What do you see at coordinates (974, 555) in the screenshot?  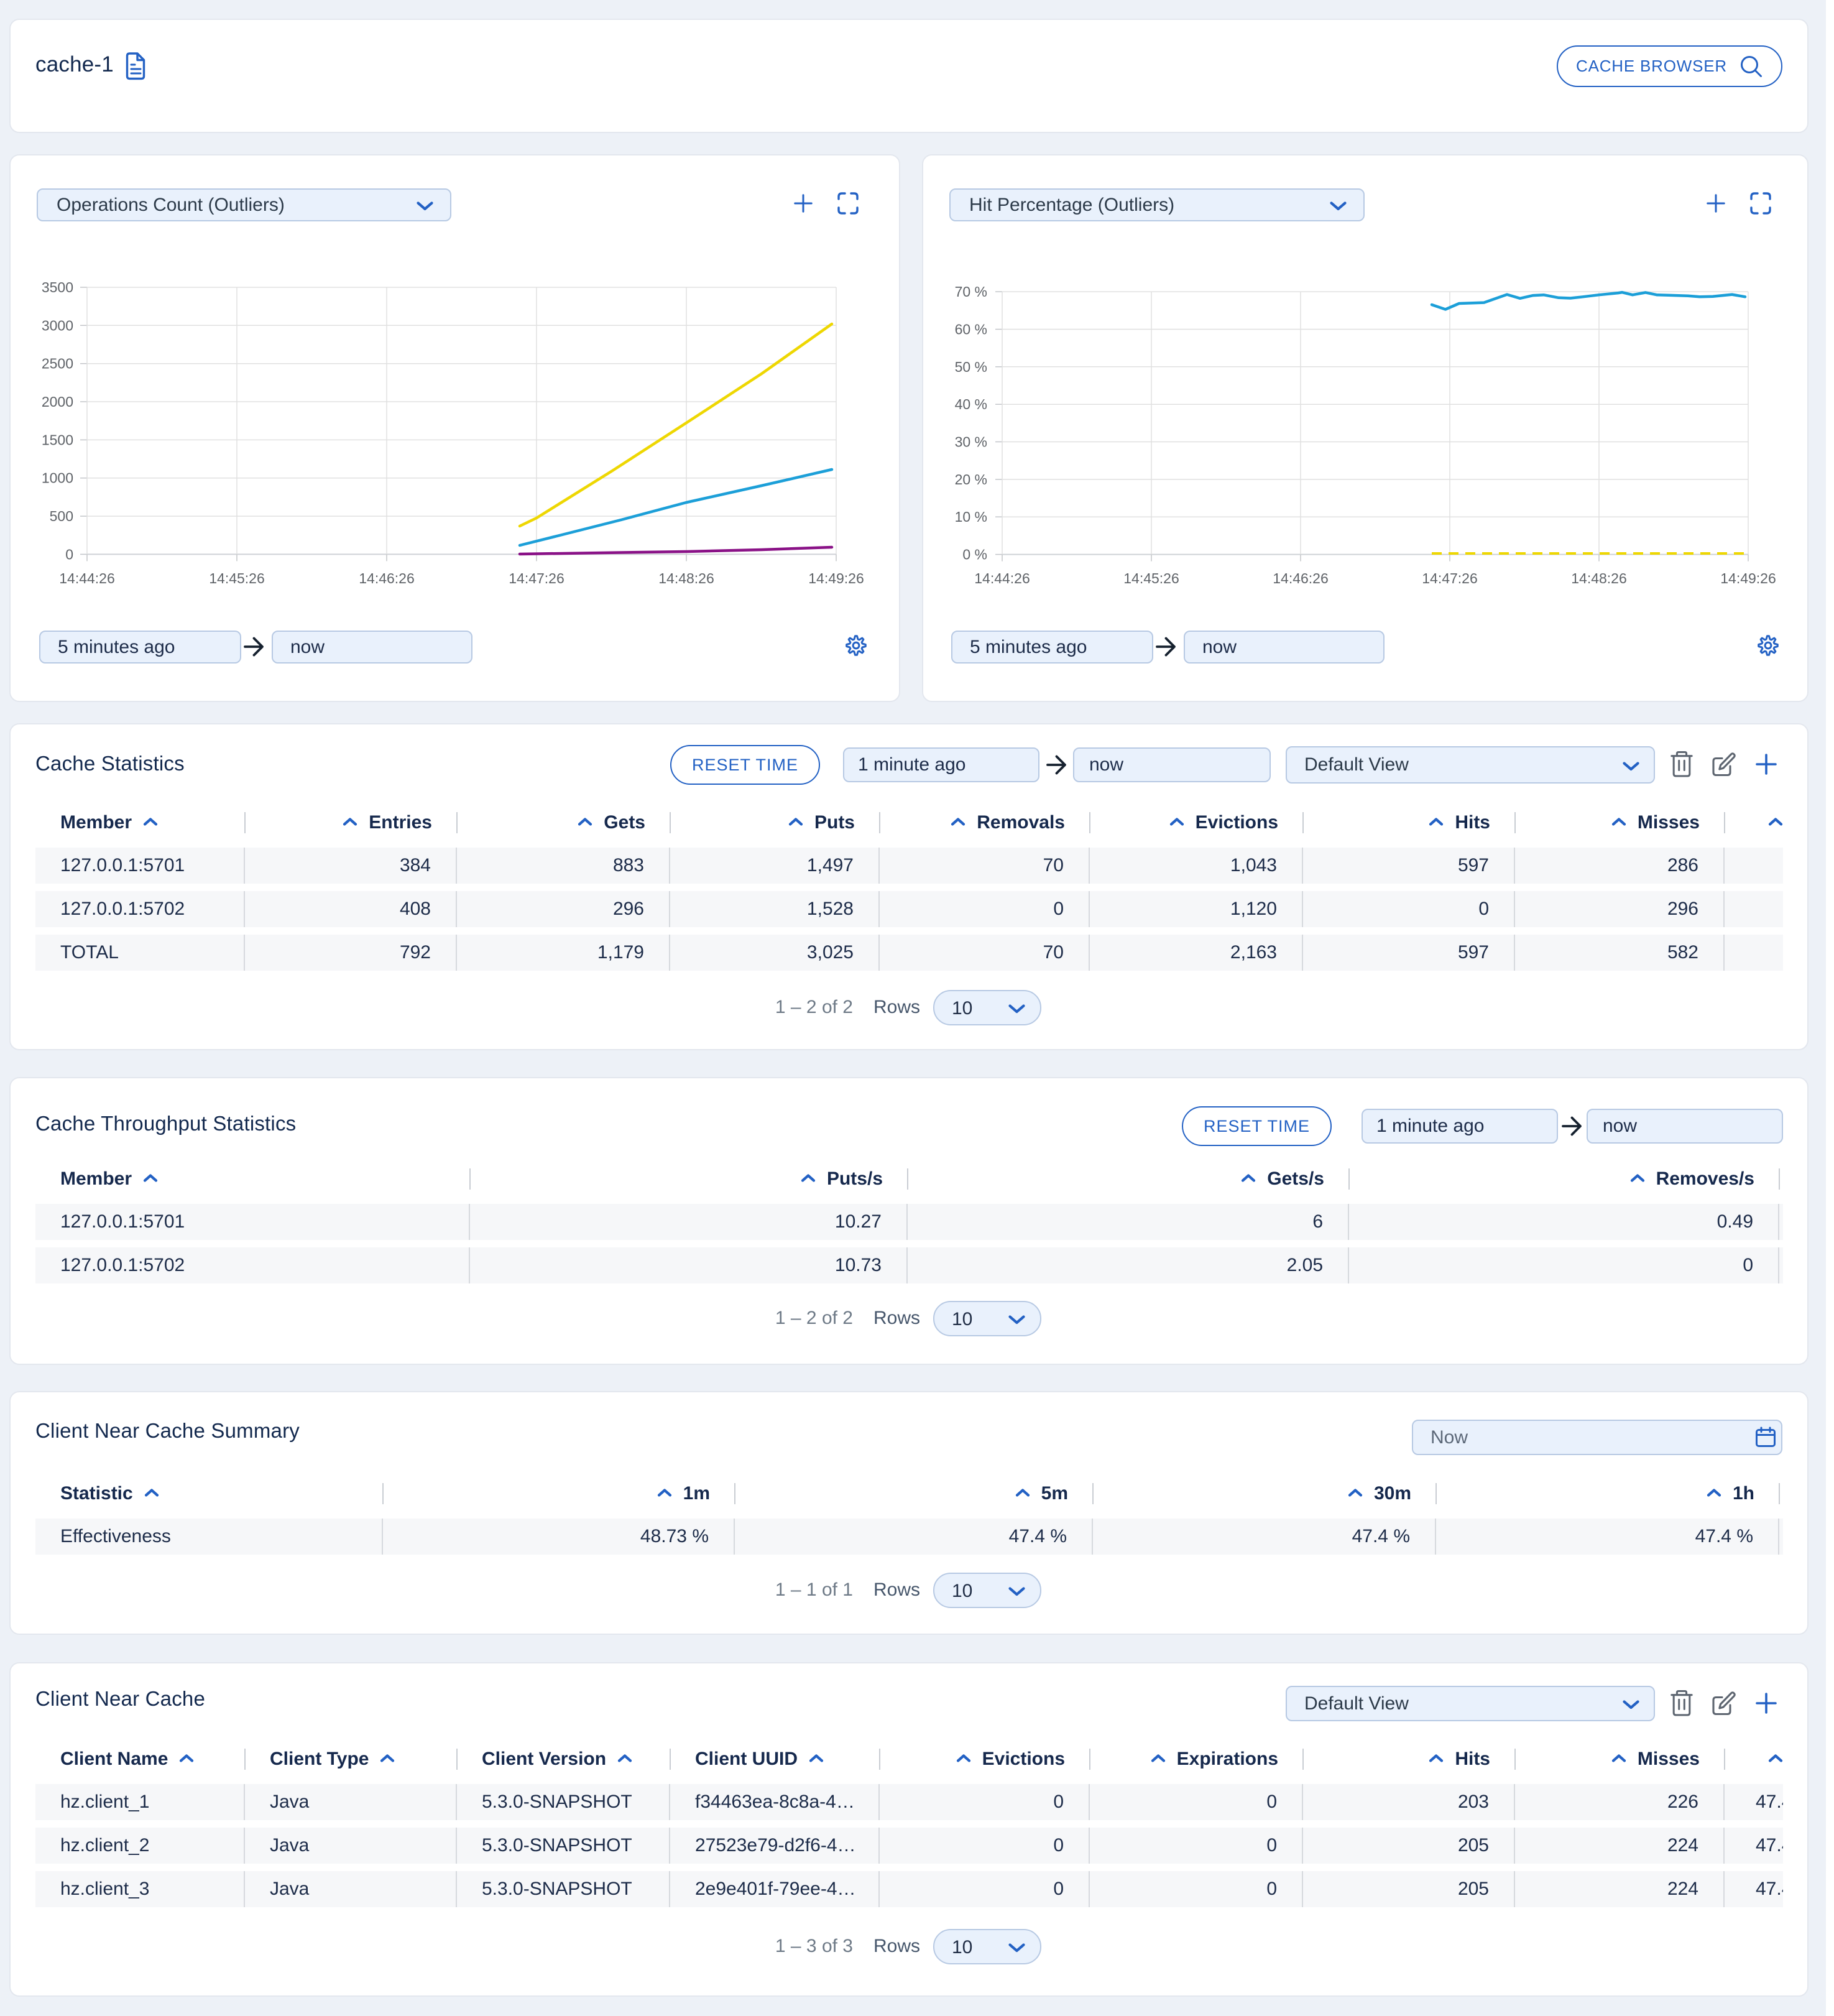 I see `svg-text: 0 %` at bounding box center [974, 555].